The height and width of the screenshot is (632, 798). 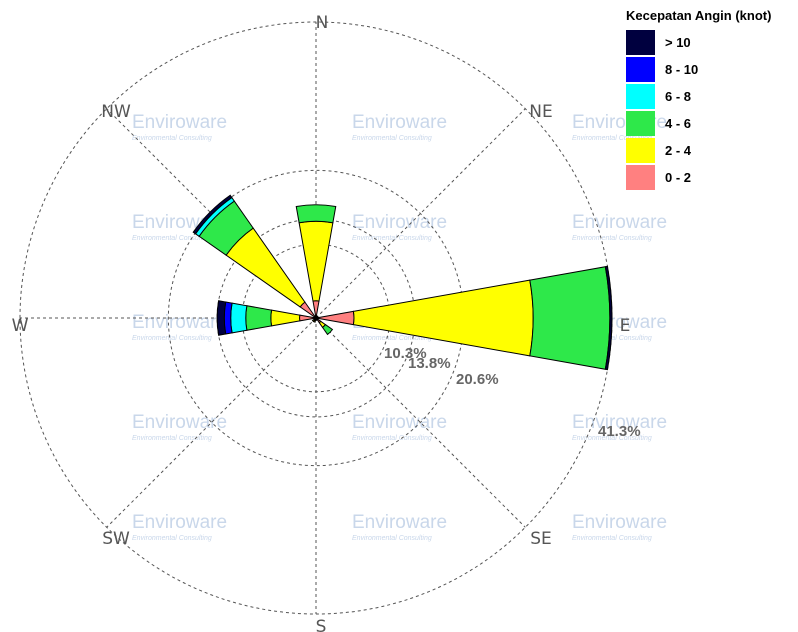 I want to click on legend-title: Kecepatan Angin (knot), so click(x=699, y=15).